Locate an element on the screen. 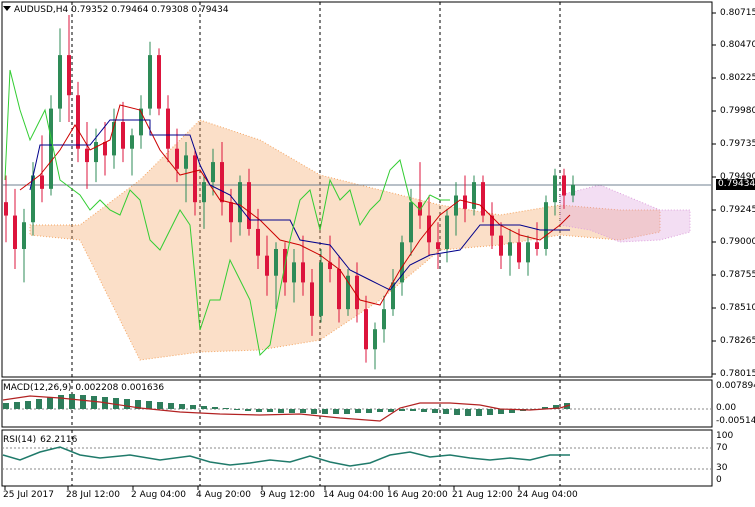 Image resolution: width=755 pixels, height=507 pixels. time-axis-label: 4 Aug 20:00 is located at coordinates (223, 495).